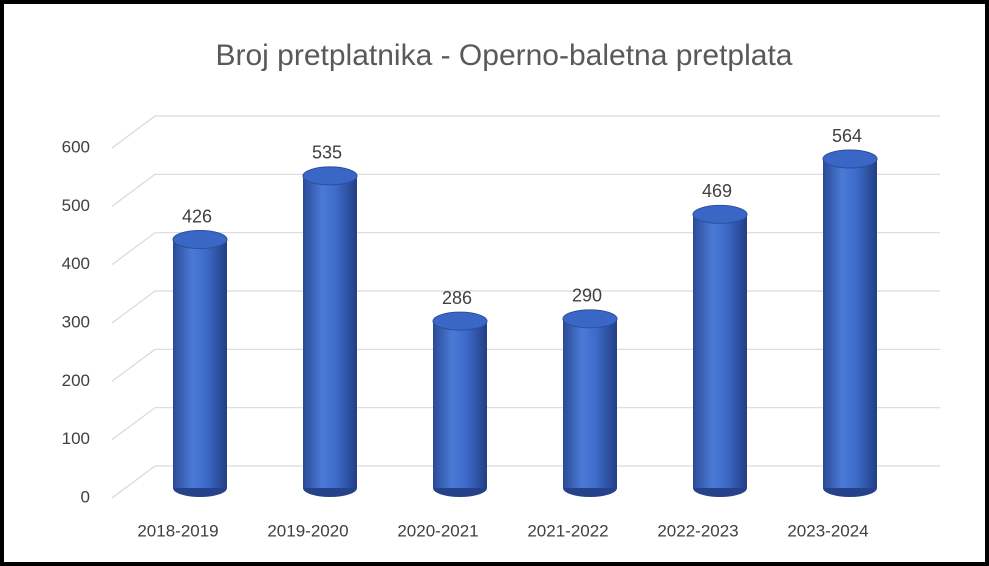 The width and height of the screenshot is (989, 566). I want to click on y-tick-label: 0, so click(85, 496).